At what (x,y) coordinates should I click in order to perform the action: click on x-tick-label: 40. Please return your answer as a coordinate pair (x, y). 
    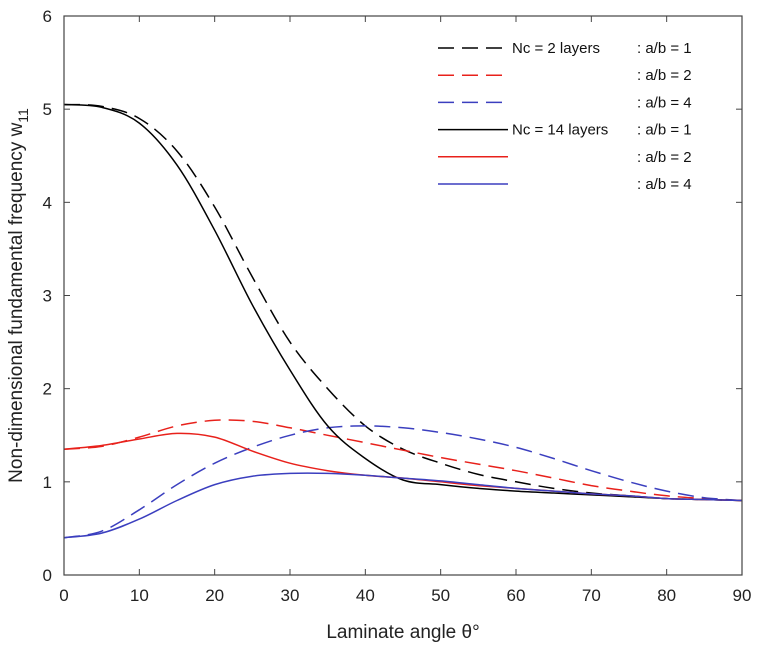
    Looking at the image, I should click on (365, 595).